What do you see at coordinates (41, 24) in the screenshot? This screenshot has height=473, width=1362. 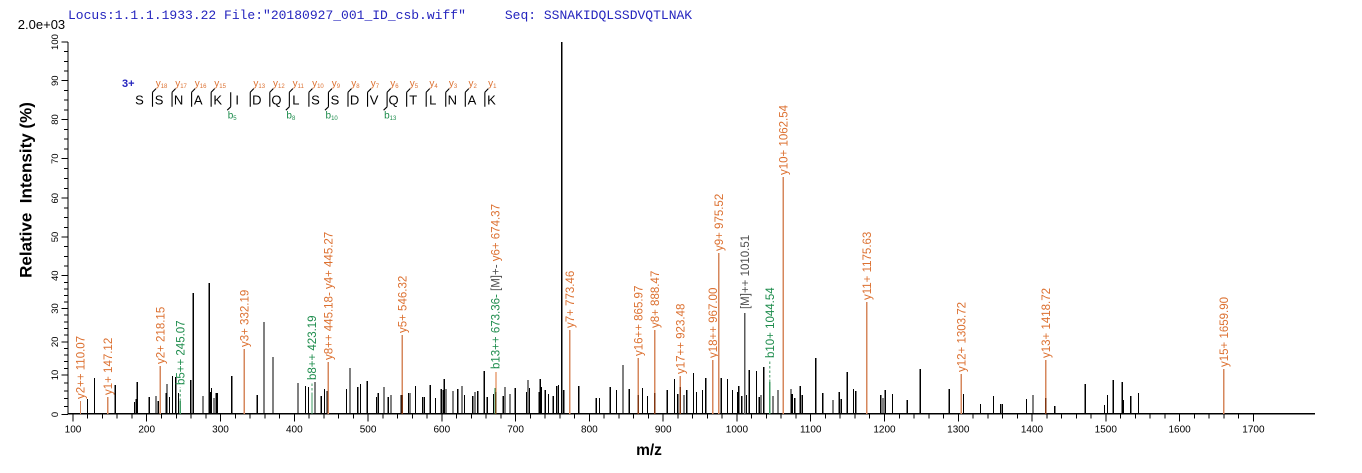 I see `svg-text: 2.0e+03` at bounding box center [41, 24].